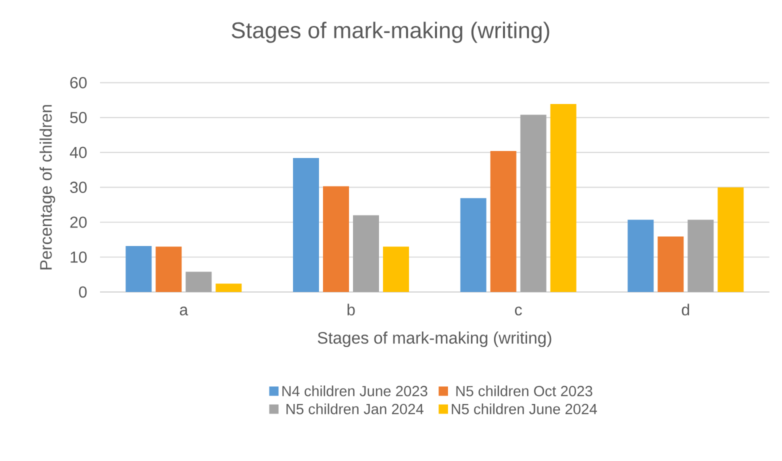 Image resolution: width=782 pixels, height=461 pixels. Describe the element at coordinates (351, 310) in the screenshot. I see `x-tick-label: b` at that location.